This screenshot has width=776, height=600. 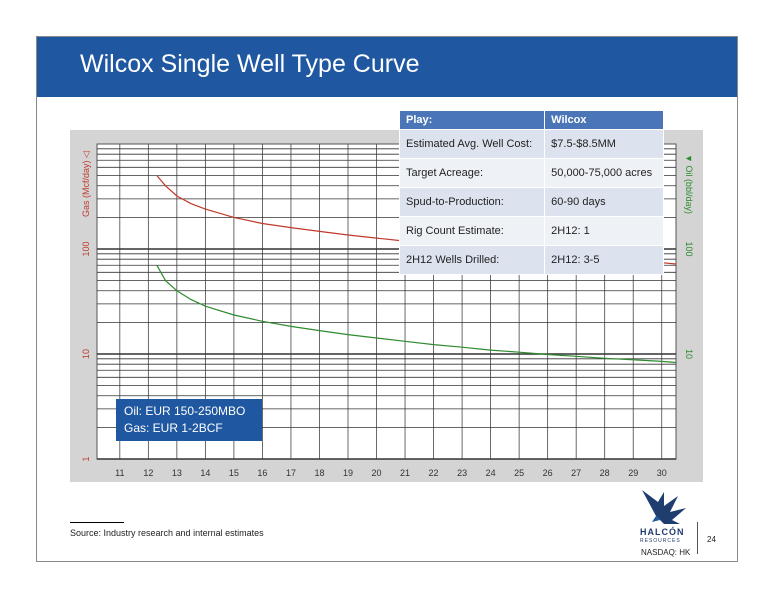 What do you see at coordinates (472, 231) in the screenshot?
I see `table-label-cell: Rig Count Estimate:` at bounding box center [472, 231].